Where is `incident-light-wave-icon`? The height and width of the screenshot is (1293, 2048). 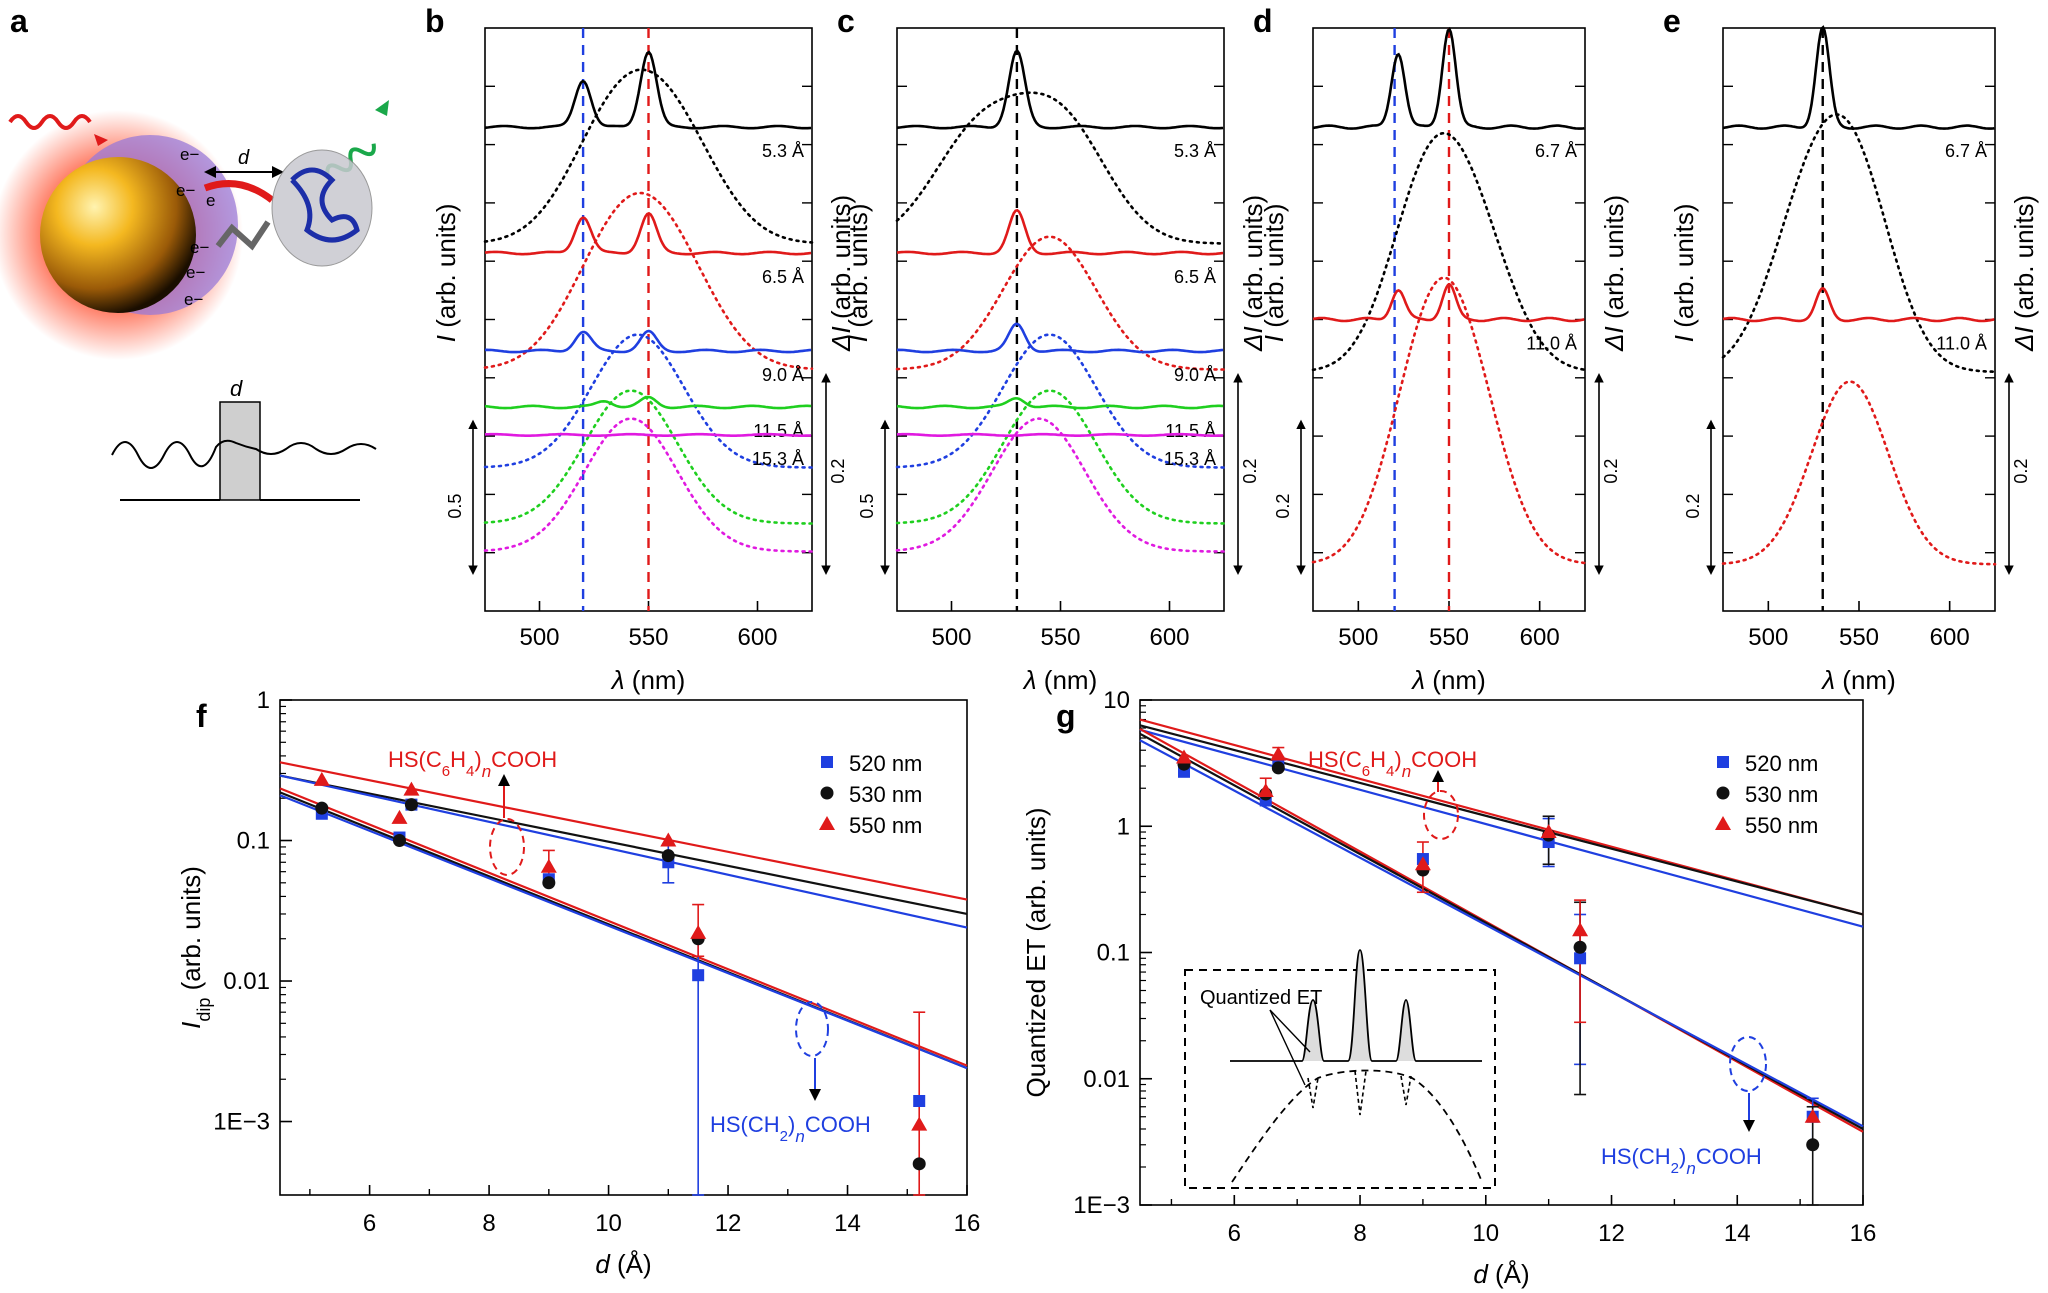 incident-light-wave-icon is located at coordinates (50, 122).